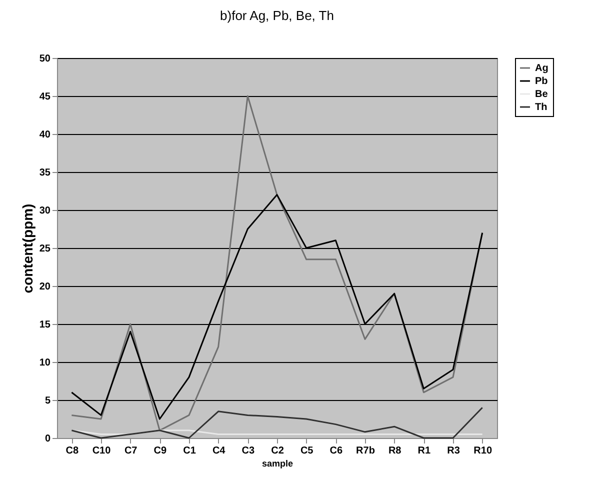 The image size is (612, 503). I want to click on x-tick-label: R3, so click(453, 451).